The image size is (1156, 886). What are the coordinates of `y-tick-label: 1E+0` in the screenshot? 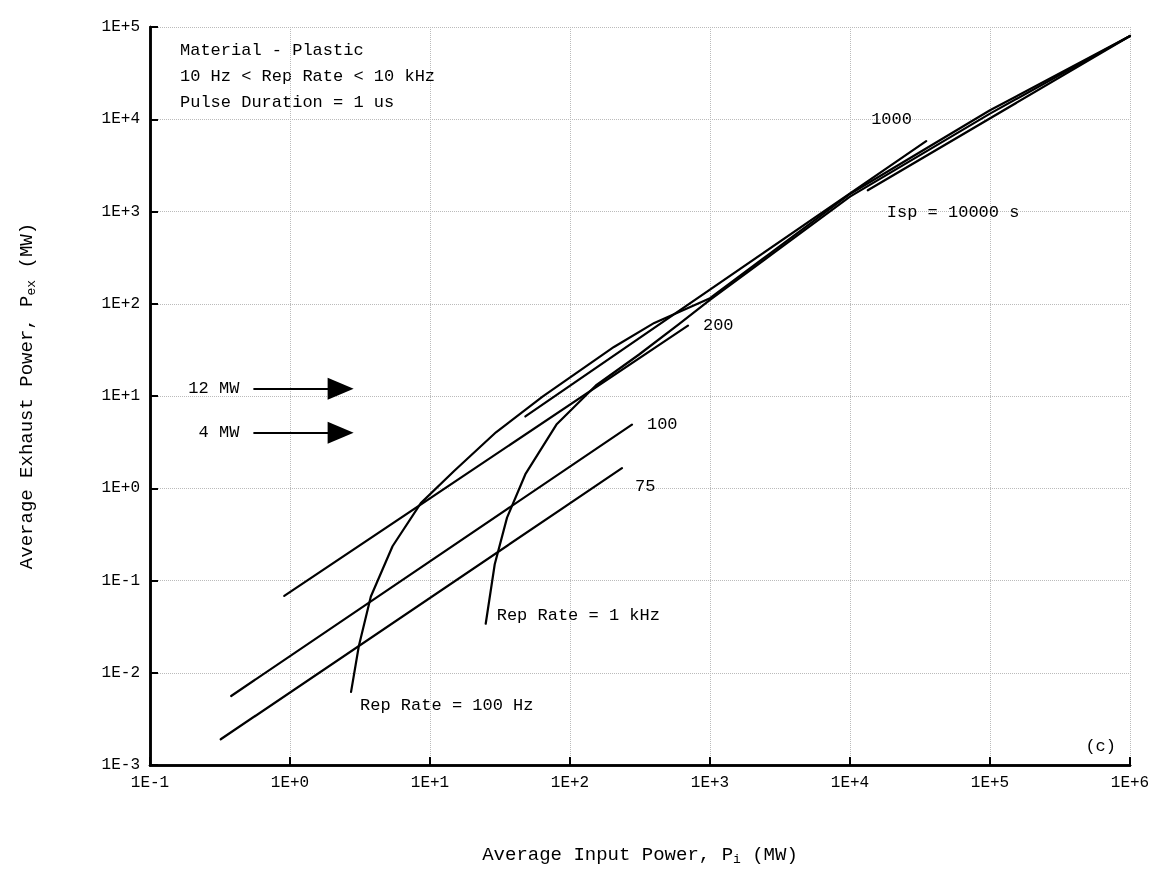 It's located at (120, 488).